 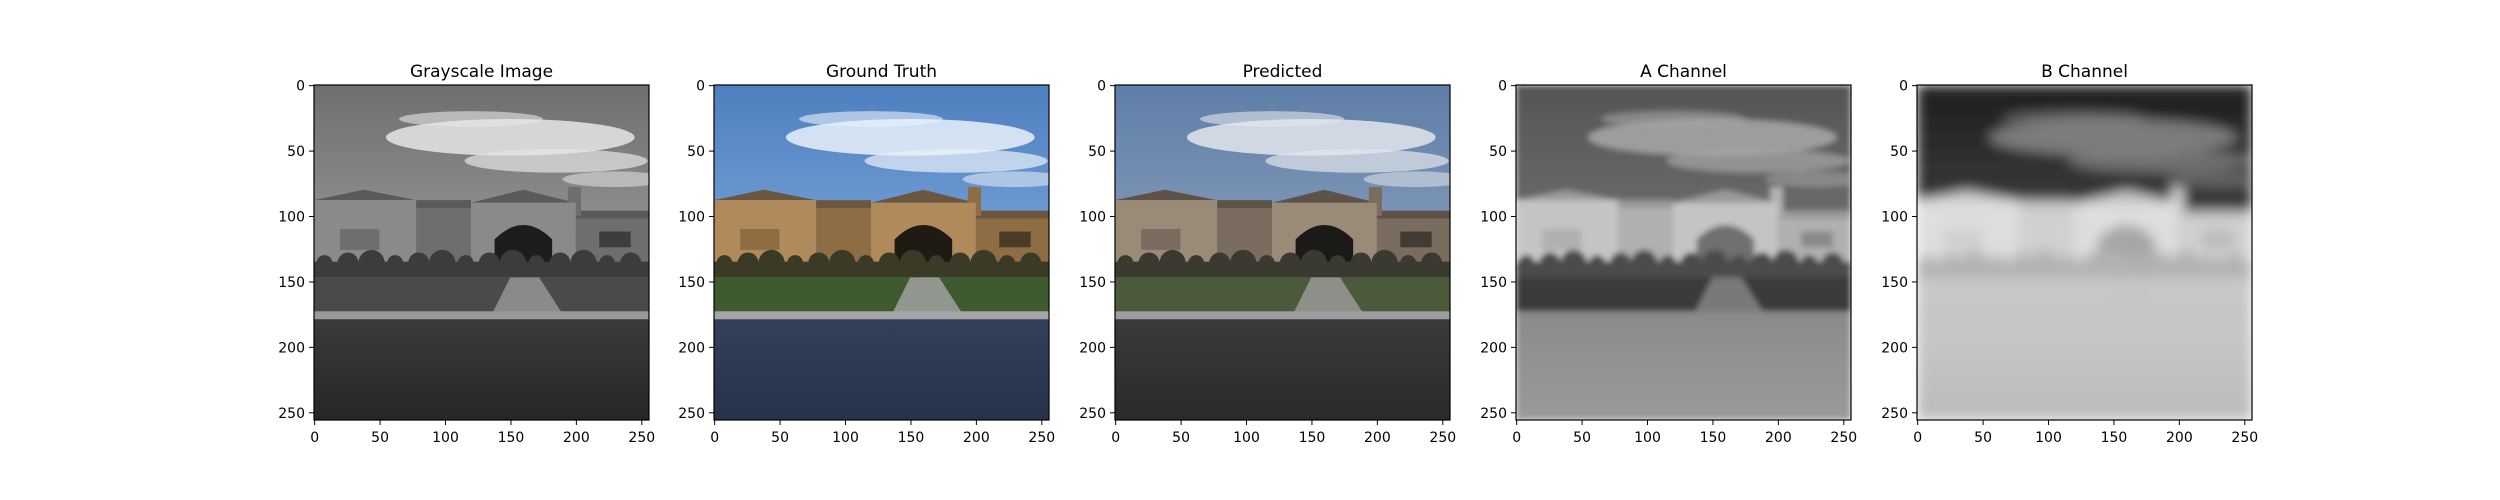 I want to click on panel-predicted: Predicted 0 50 100 150 200 250 0 50 100 150 200 250, so click(x=1267, y=254).